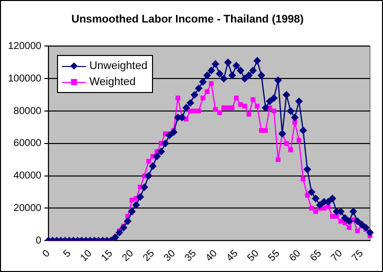 Image resolution: width=383 pixels, height=272 pixels. I want to click on x-tick-label: 35, so click(190, 256).